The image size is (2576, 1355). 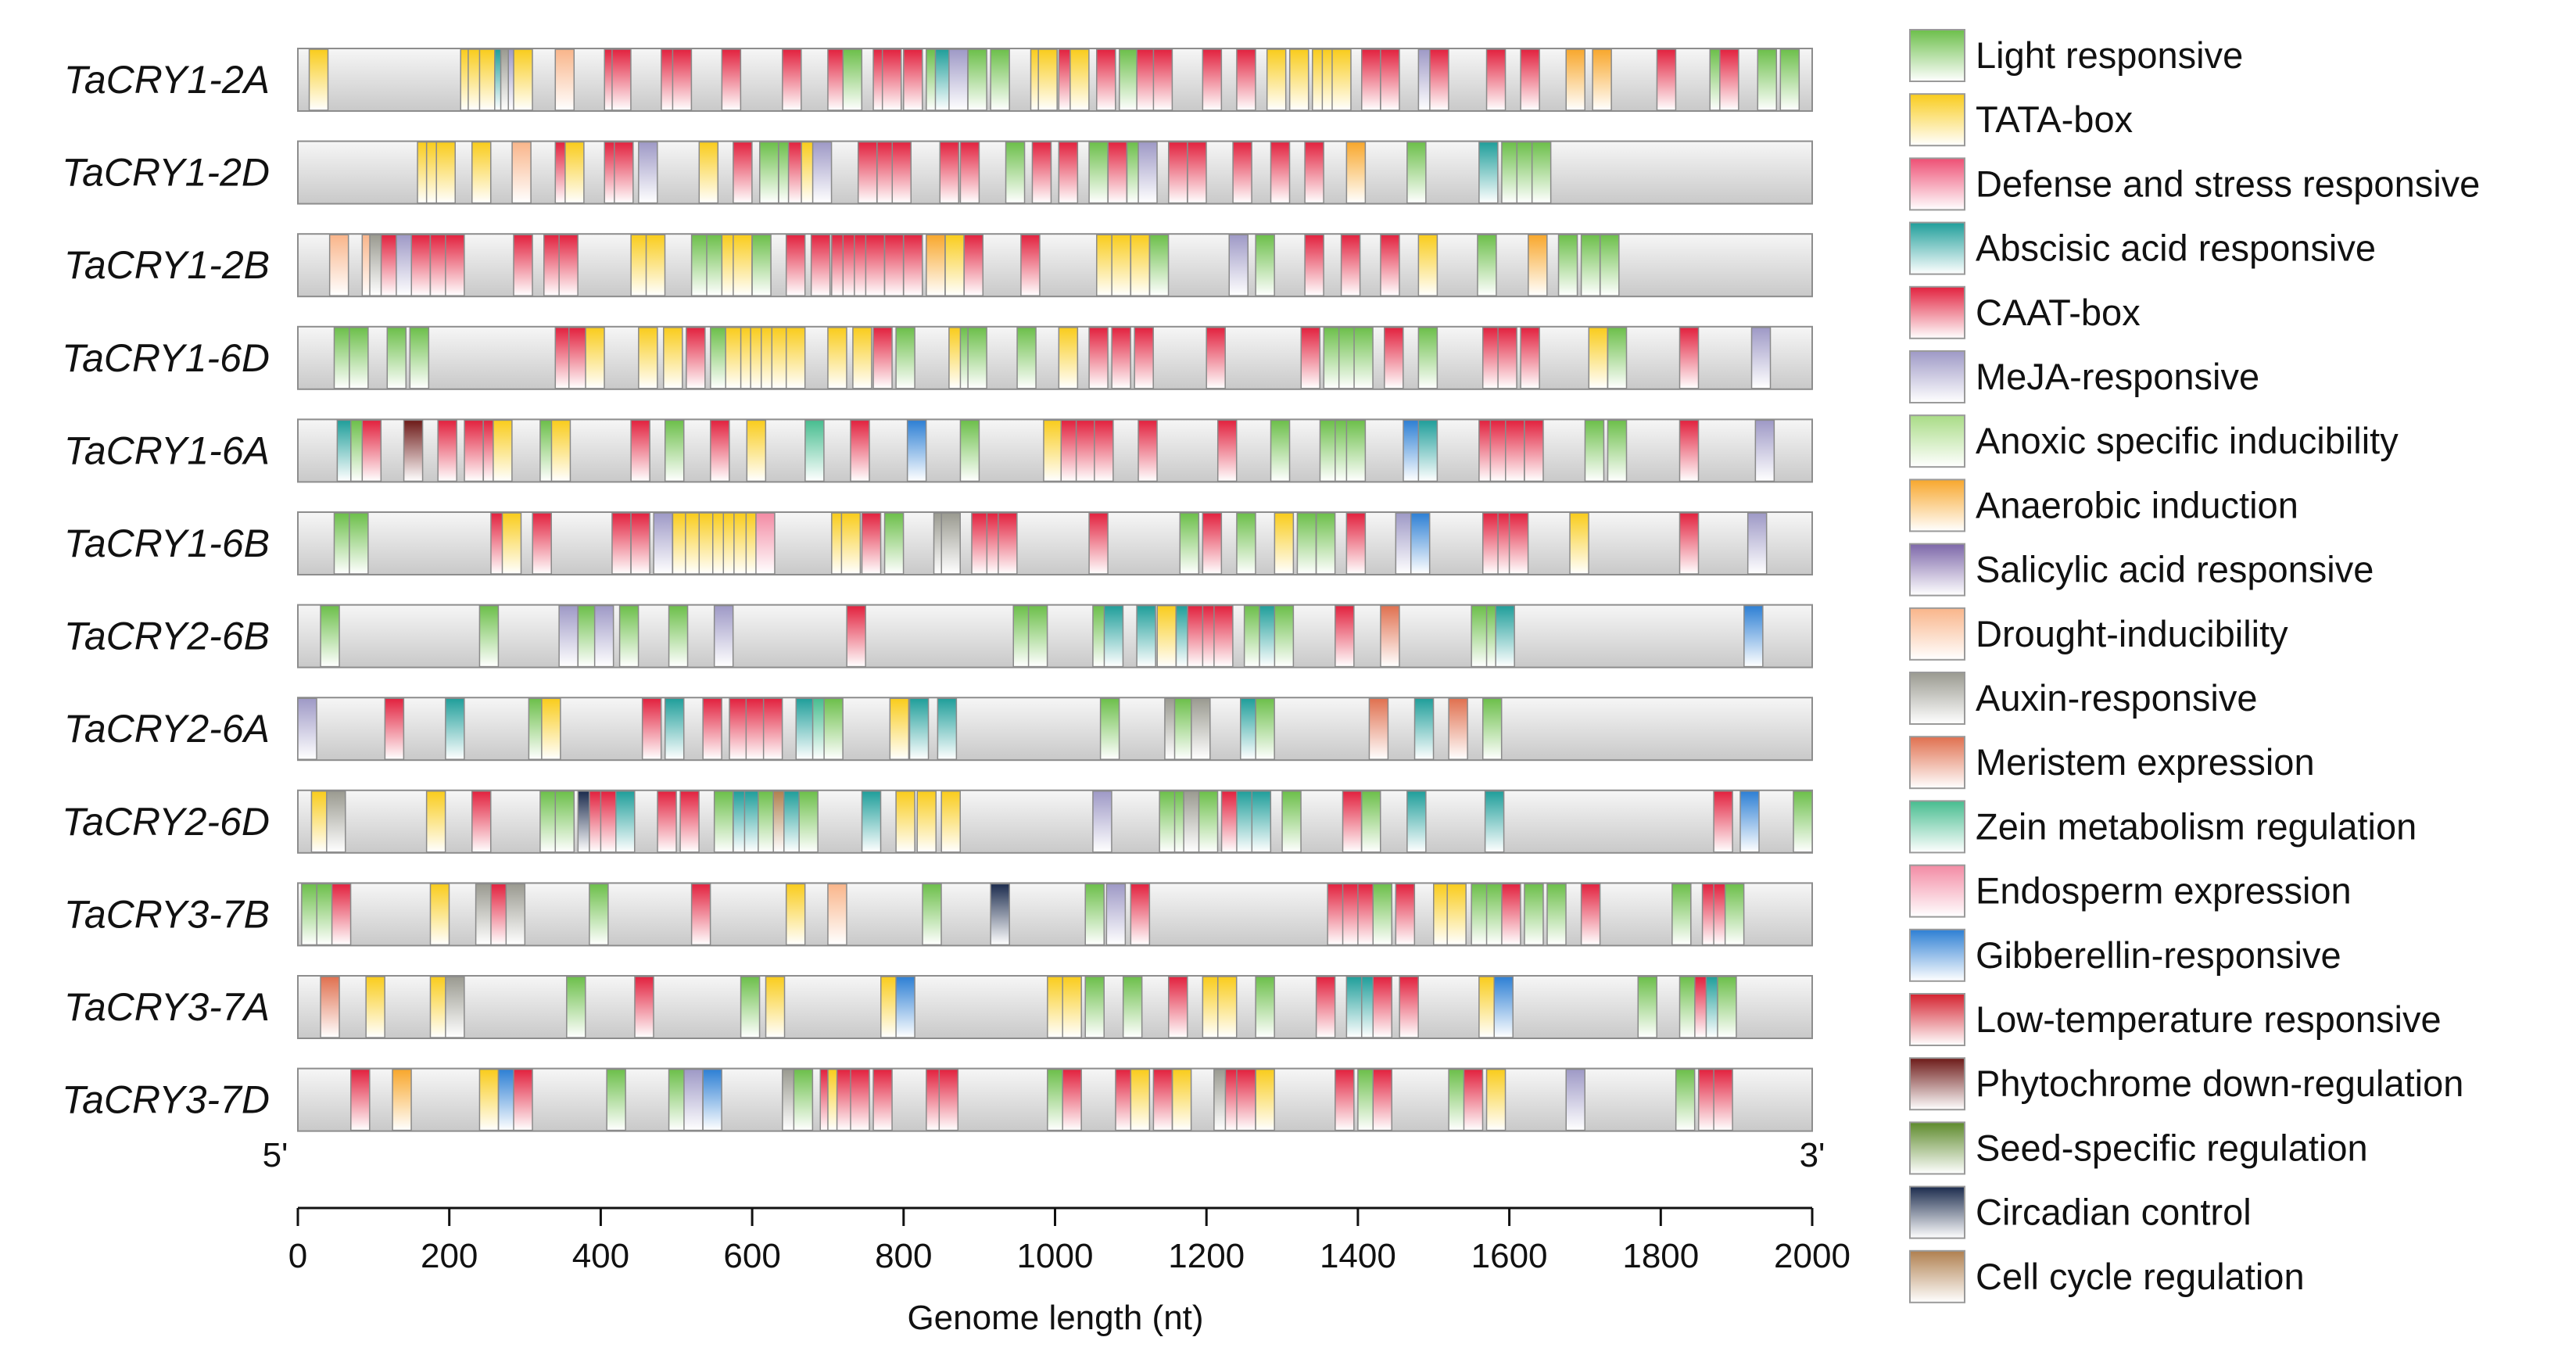 What do you see at coordinates (2187, 440) in the screenshot?
I see `legend-label: Anoxic specific inducibility` at bounding box center [2187, 440].